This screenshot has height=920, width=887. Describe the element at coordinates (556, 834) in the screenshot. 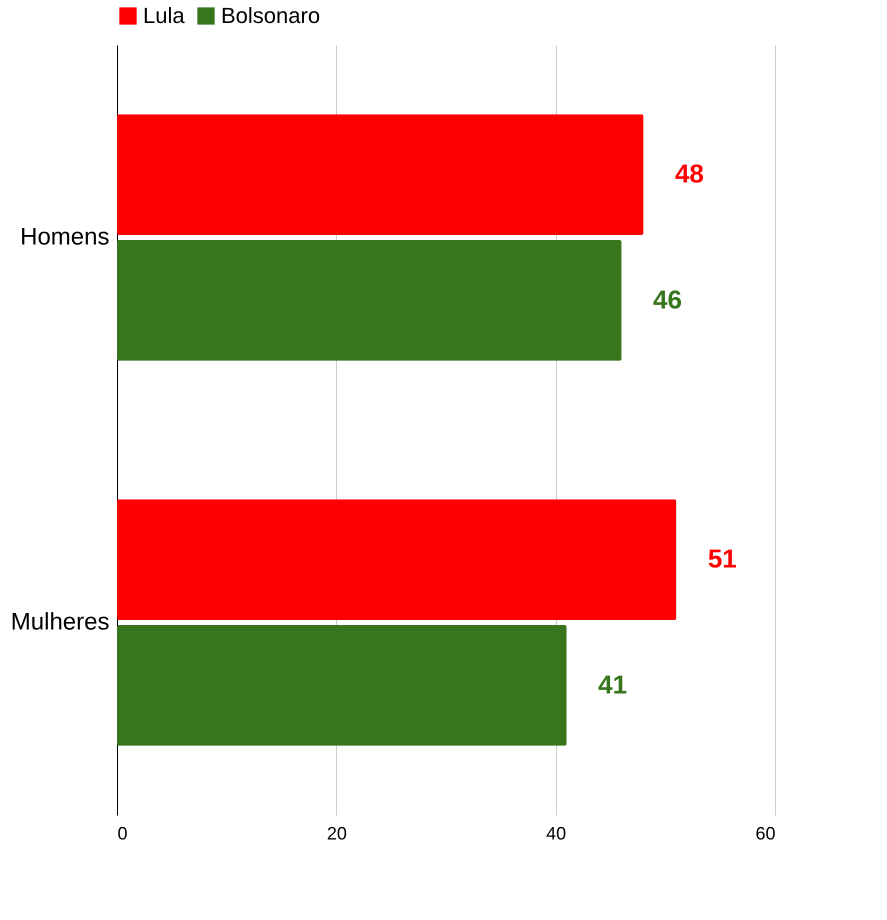

I see `x-tick-label: 40` at that location.